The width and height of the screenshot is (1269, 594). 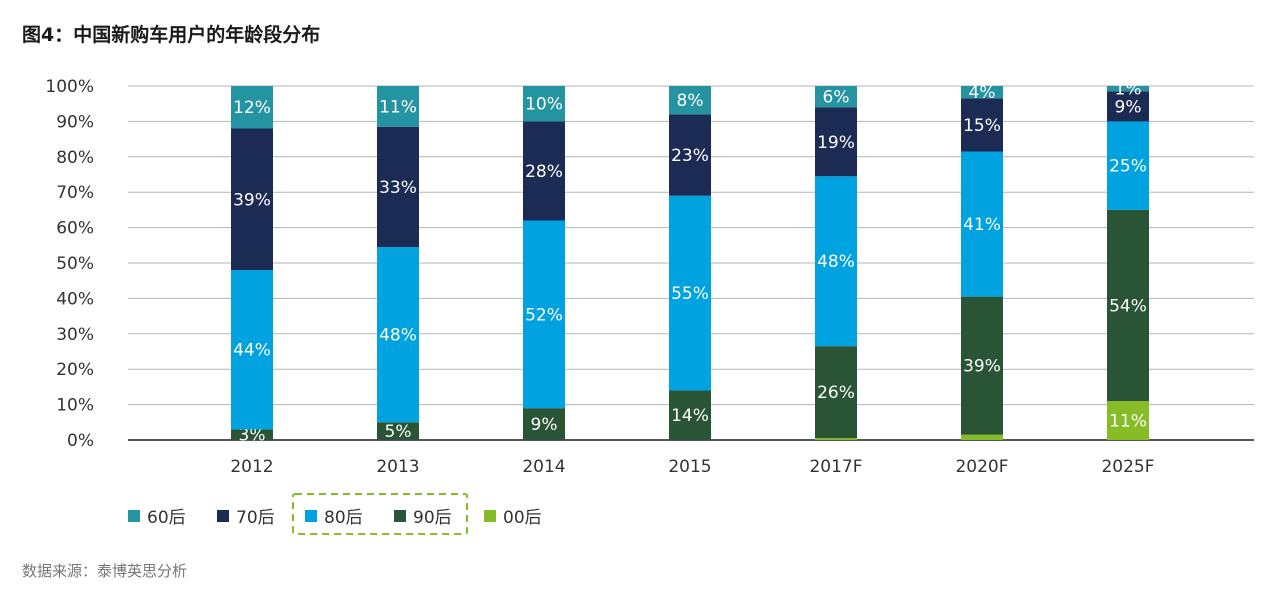 I want to click on data-label: 41%, so click(x=982, y=225).